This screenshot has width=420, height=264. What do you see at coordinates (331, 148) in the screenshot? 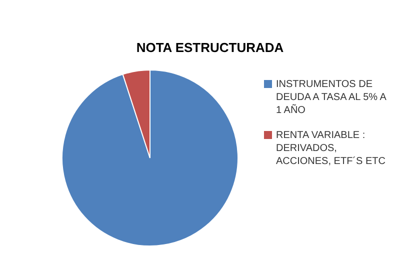
I see `legend-label: RENTA VARIABLE : DERIVADOS, ACCIONES, ETF´S ETC` at bounding box center [331, 148].